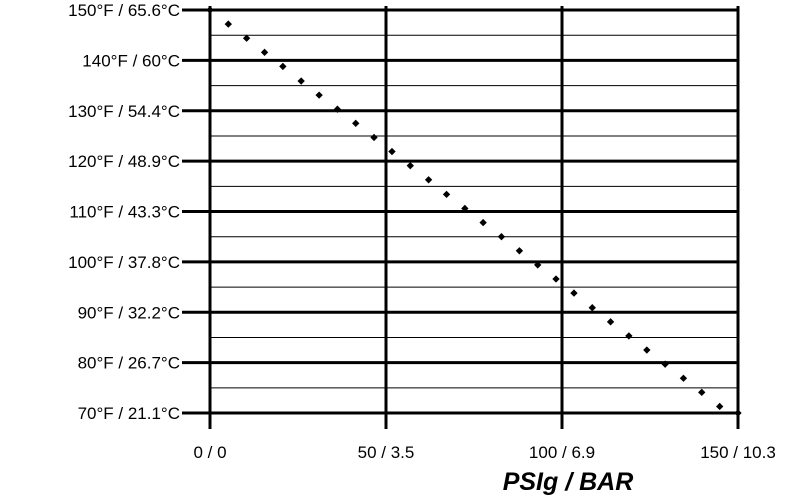 The width and height of the screenshot is (808, 496). Describe the element at coordinates (124, 262) in the screenshot. I see `y-tick-label: 100°F / 37.8°C` at that location.